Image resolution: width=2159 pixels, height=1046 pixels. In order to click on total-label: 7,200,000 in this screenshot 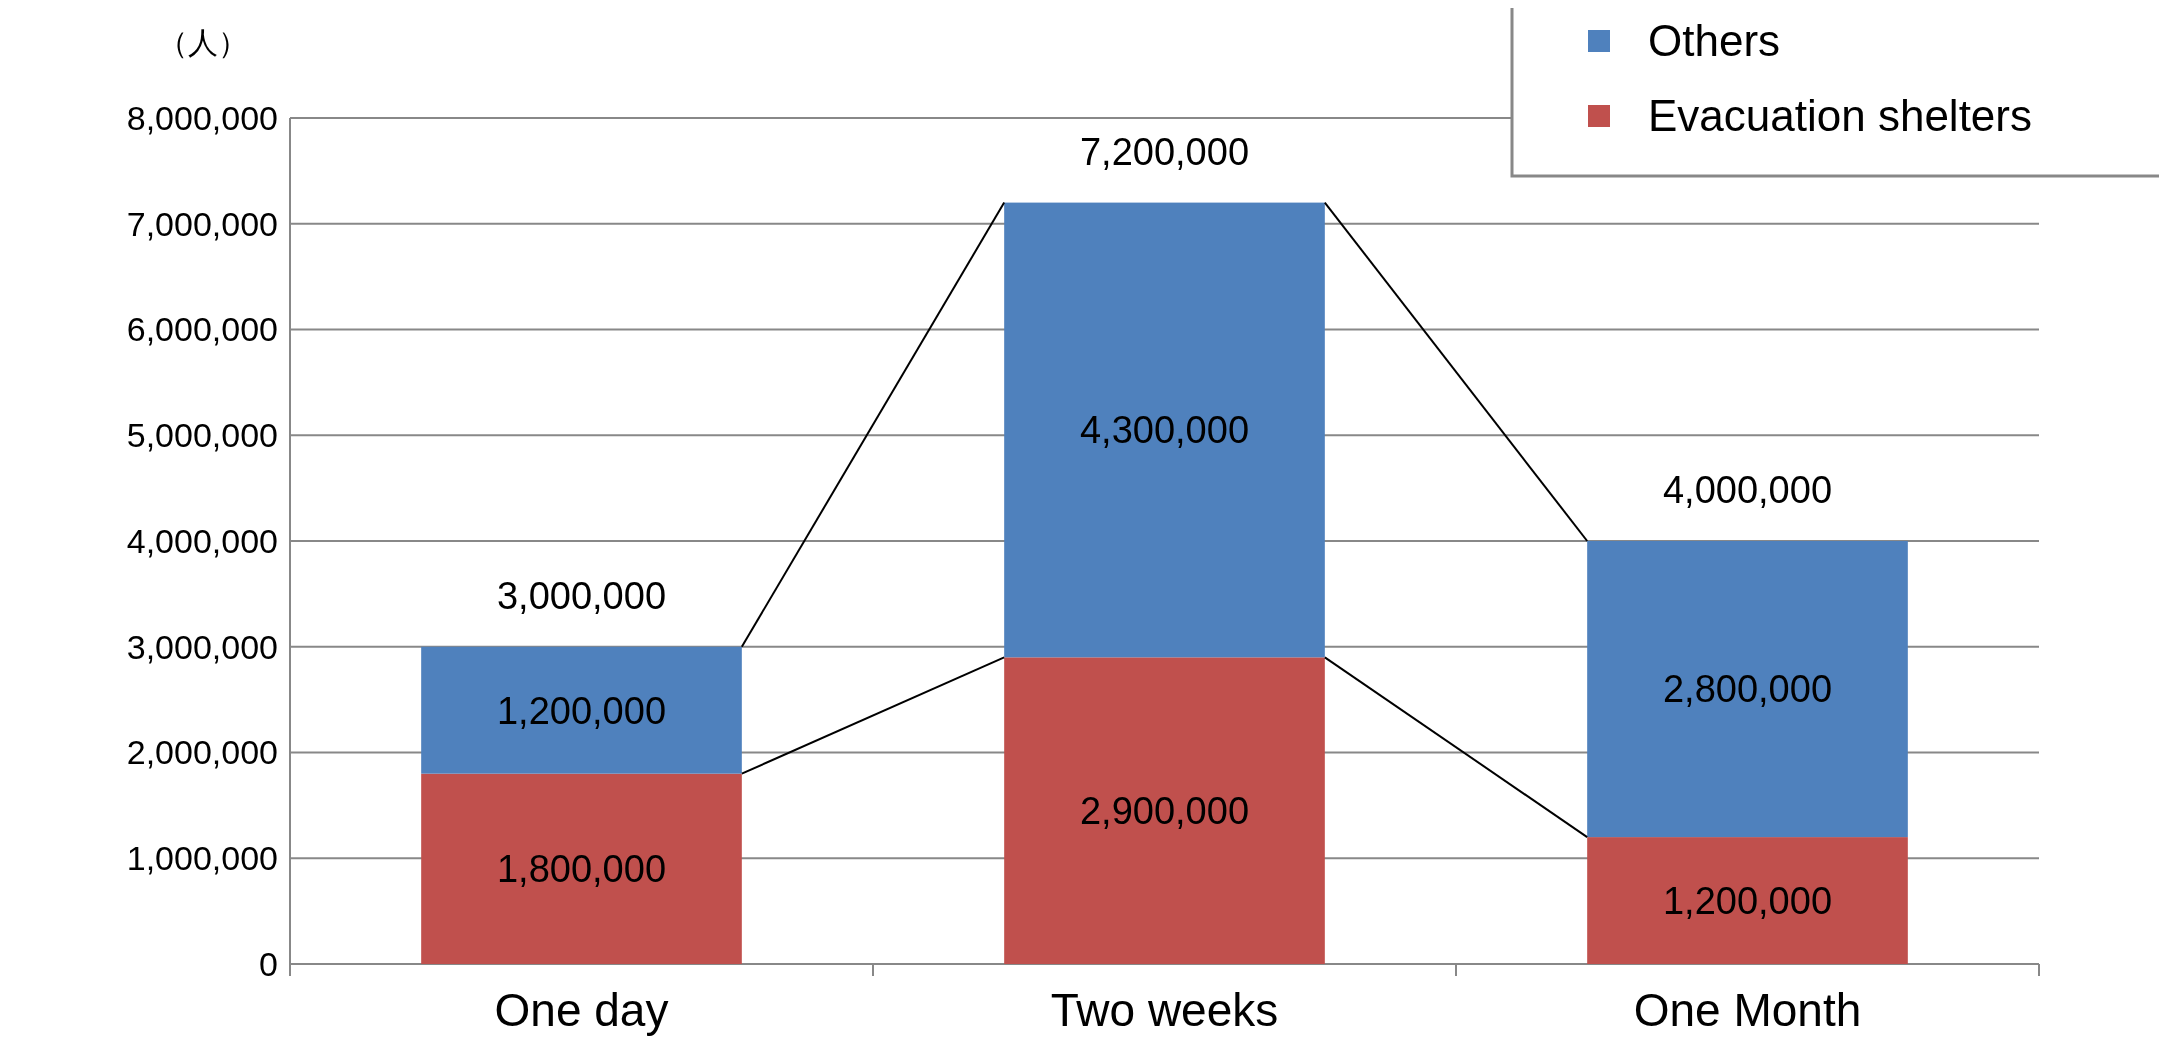, I will do `click(1164, 151)`.